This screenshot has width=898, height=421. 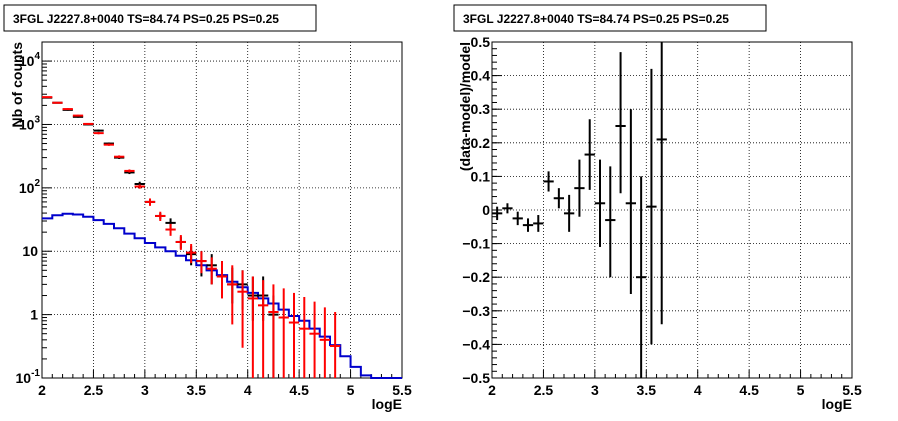 I want to click on residual-x-tick-label: 2, so click(x=492, y=390).